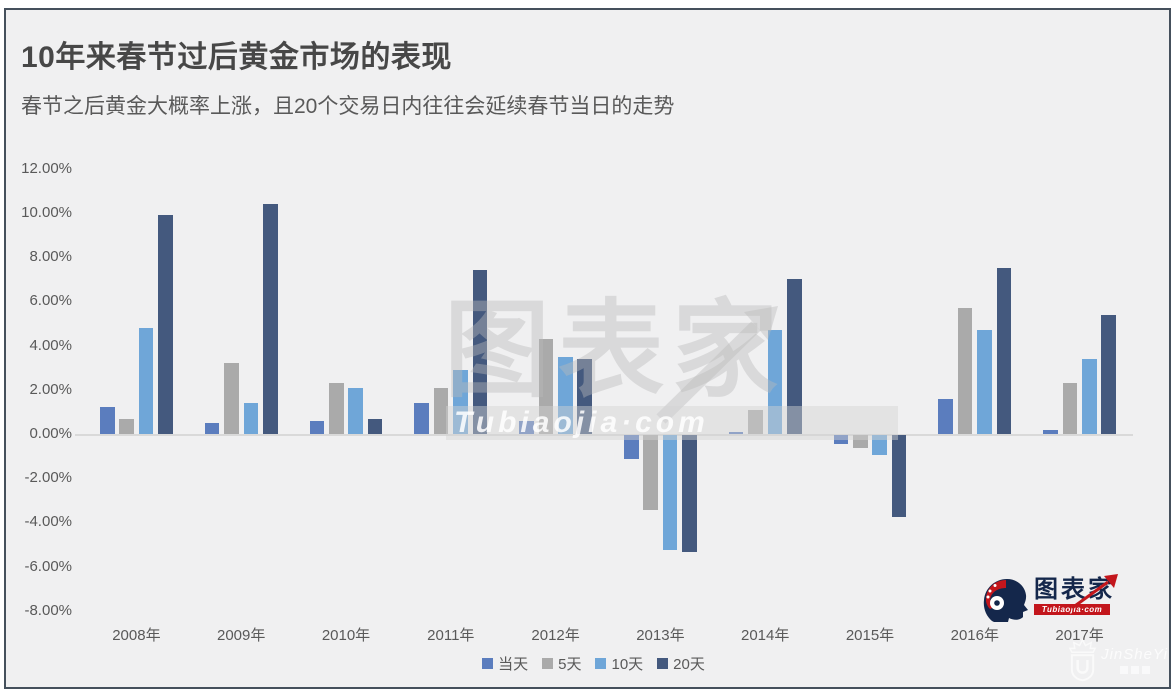 This screenshot has height=693, width=1175. What do you see at coordinates (107, 420) in the screenshot?
I see `bar-2008年-当天` at bounding box center [107, 420].